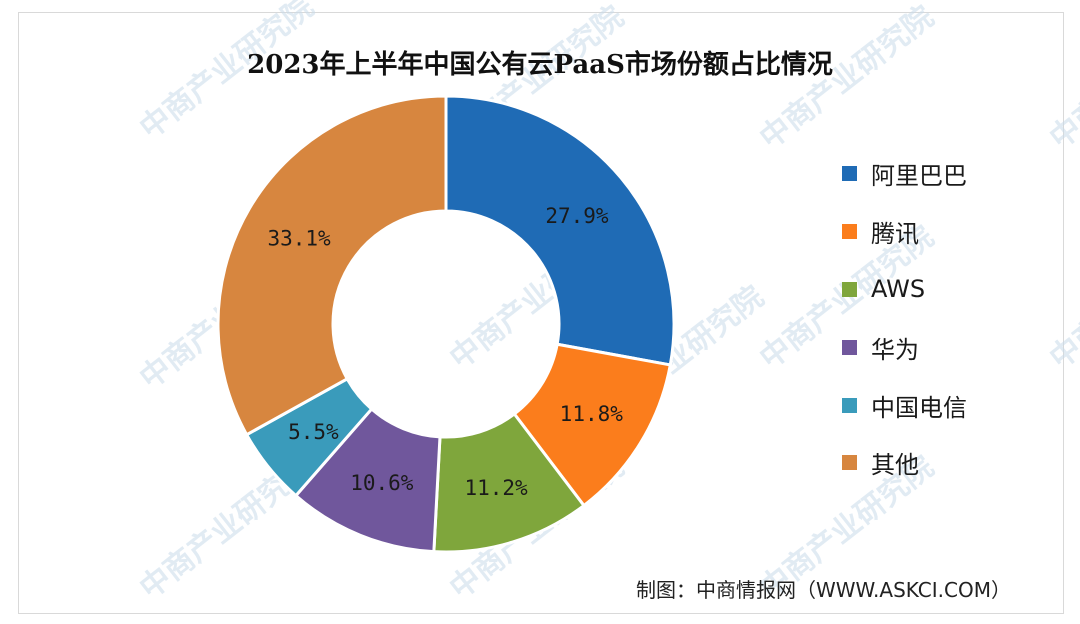  Describe the element at coordinates (382, 483) in the screenshot. I see `data-label: 10.6%` at that location.